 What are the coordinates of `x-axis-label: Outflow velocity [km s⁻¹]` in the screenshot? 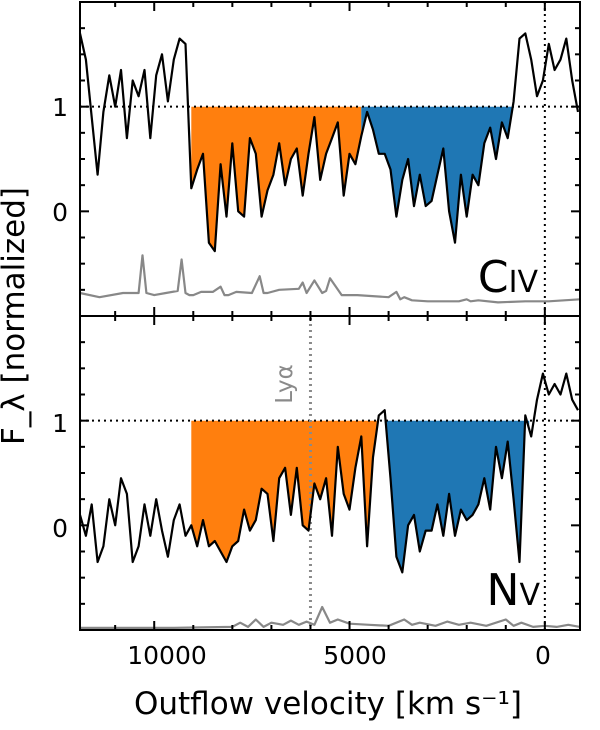 It's located at (328, 704).